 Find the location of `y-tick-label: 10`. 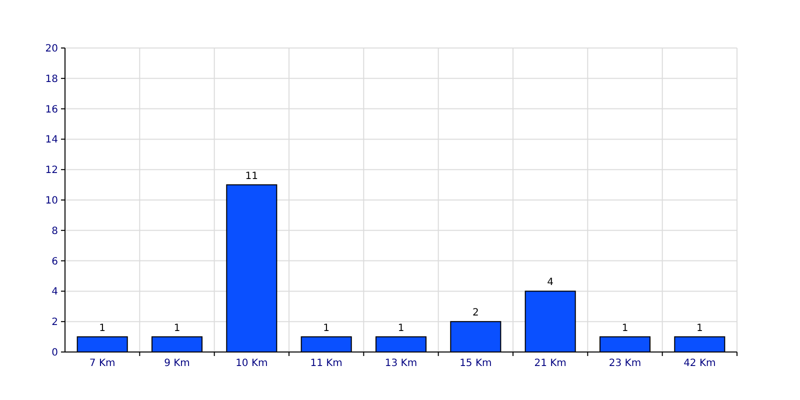

y-tick-label: 10 is located at coordinates (51, 201).